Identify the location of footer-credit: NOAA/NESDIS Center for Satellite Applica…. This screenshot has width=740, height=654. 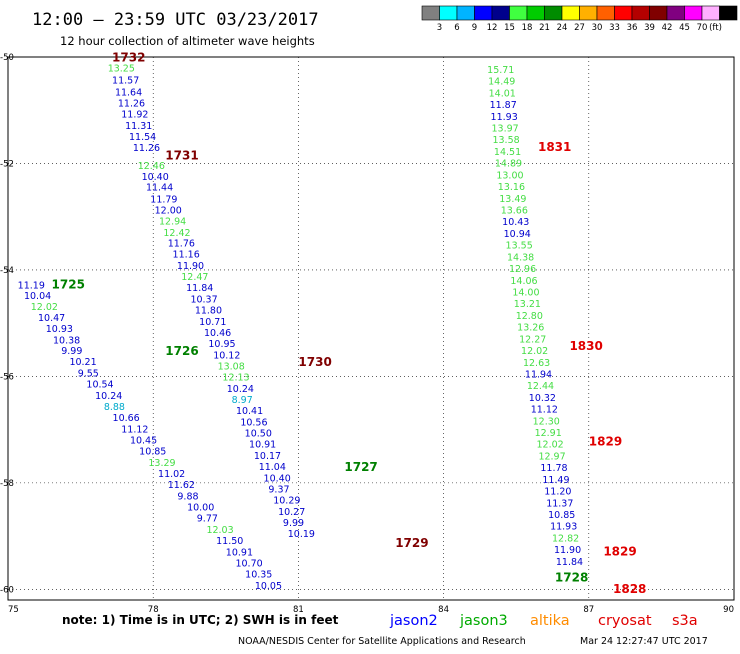
(382, 641).